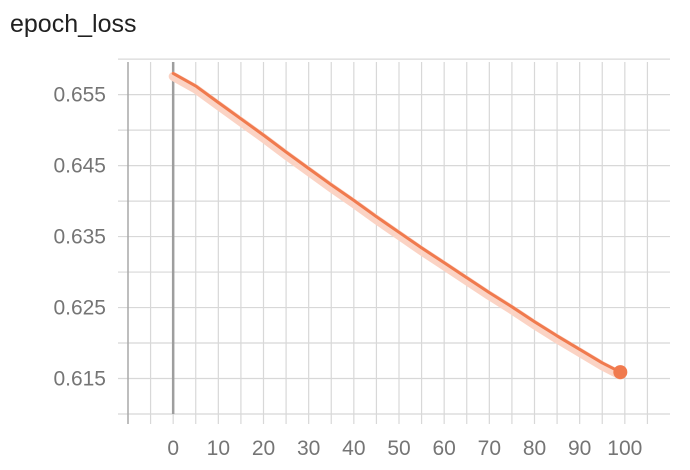 This screenshot has width=690, height=470. What do you see at coordinates (353, 448) in the screenshot?
I see `x-tick-label: 40` at bounding box center [353, 448].